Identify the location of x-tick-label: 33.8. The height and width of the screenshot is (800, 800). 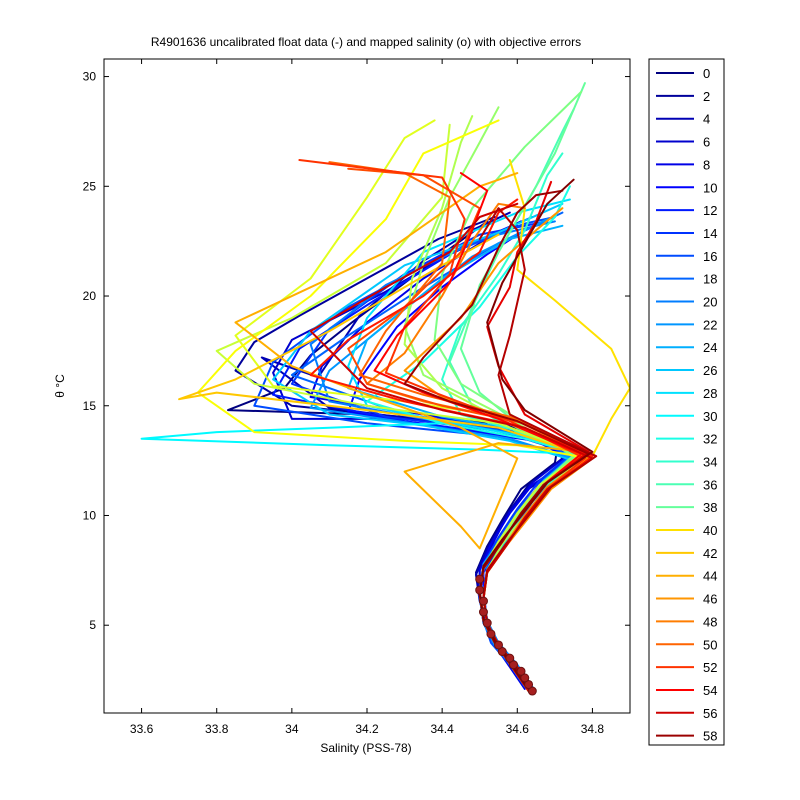
(217, 729).